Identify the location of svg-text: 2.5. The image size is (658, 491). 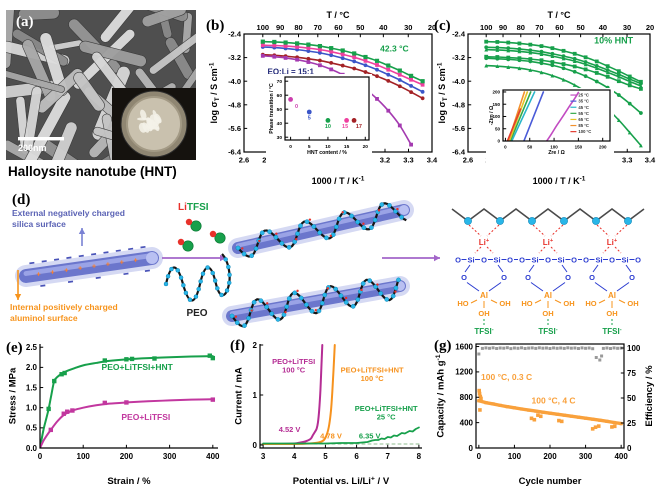
(32, 347).